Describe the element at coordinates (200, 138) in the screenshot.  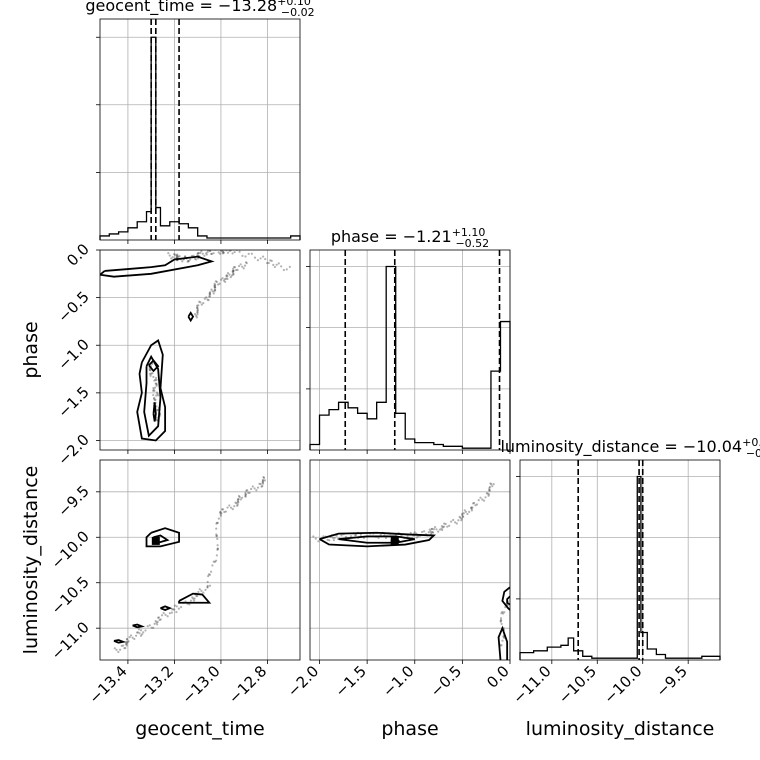
I see `histogram-geocent_time` at that location.